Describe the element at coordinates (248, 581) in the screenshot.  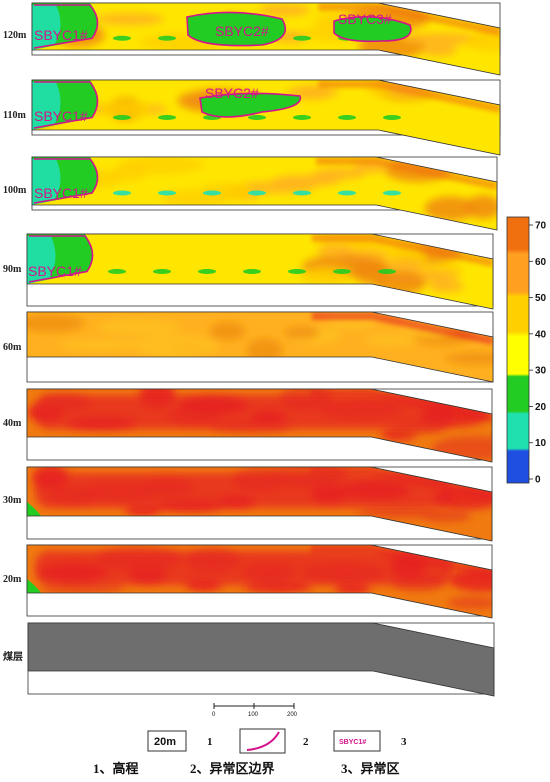
I see `section-panel: 20m` at that location.